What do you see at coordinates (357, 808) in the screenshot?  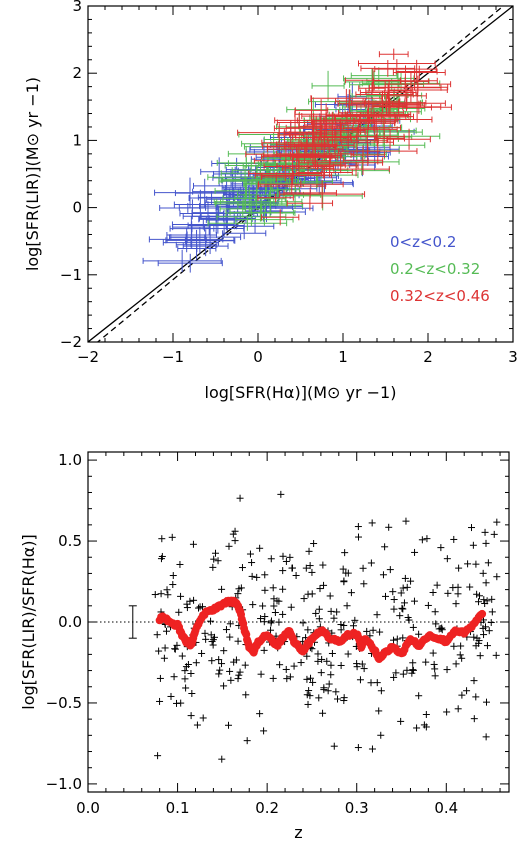 I see `x-tick-label: 0.3` at bounding box center [357, 808].